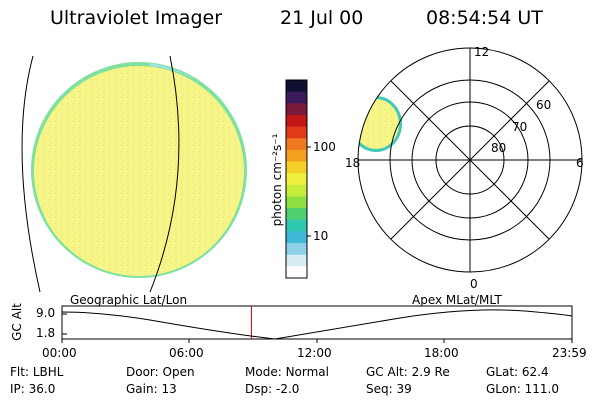 The width and height of the screenshot is (600, 400). I want to click on info-dsp-value: -2.0, so click(287, 389).